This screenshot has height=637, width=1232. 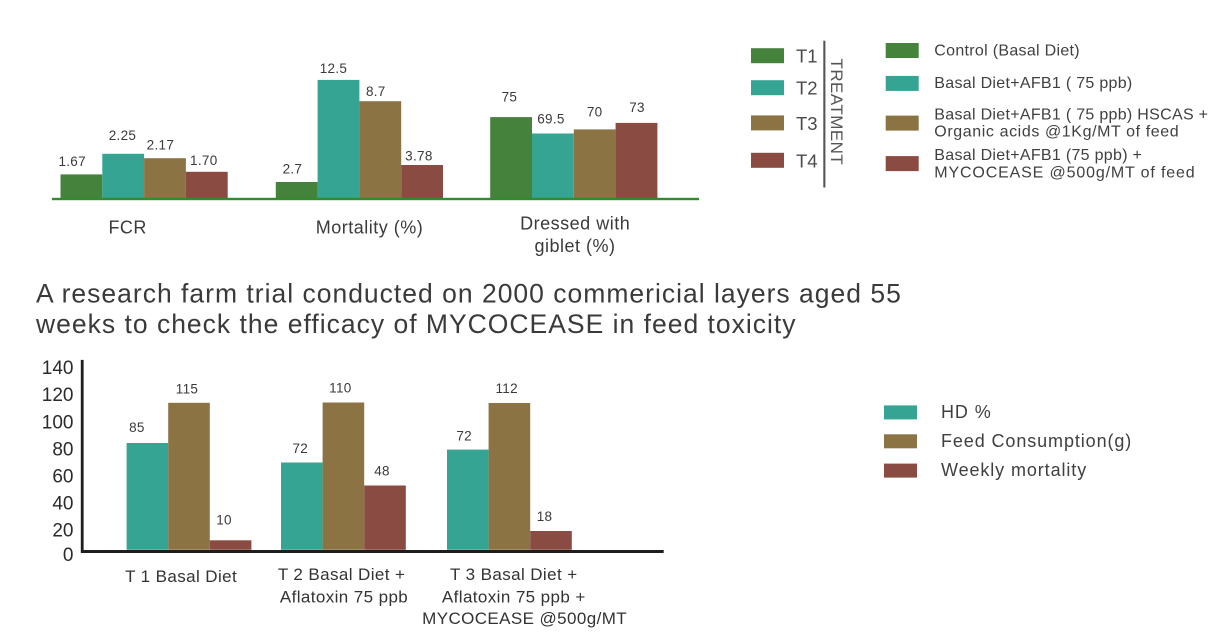 What do you see at coordinates (1033, 83) in the screenshot?
I see `svg-text: Basal Diet+AFB1 ( 75 ppb)` at bounding box center [1033, 83].